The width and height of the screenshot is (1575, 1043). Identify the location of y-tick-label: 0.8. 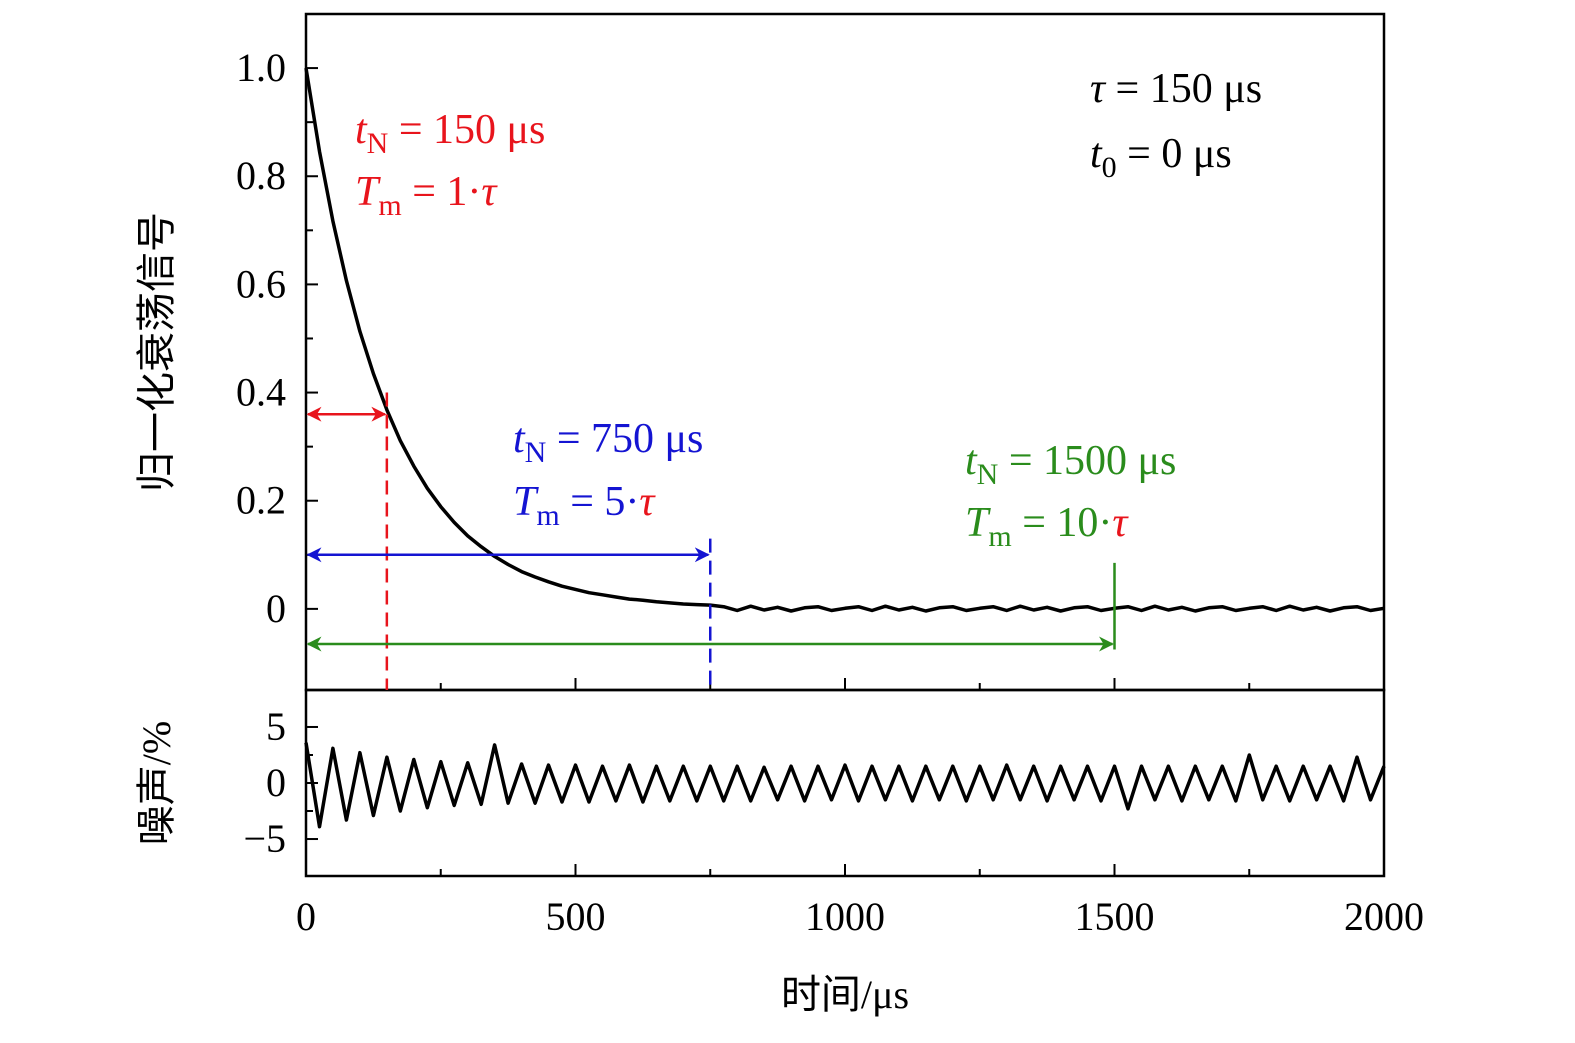
(261, 175).